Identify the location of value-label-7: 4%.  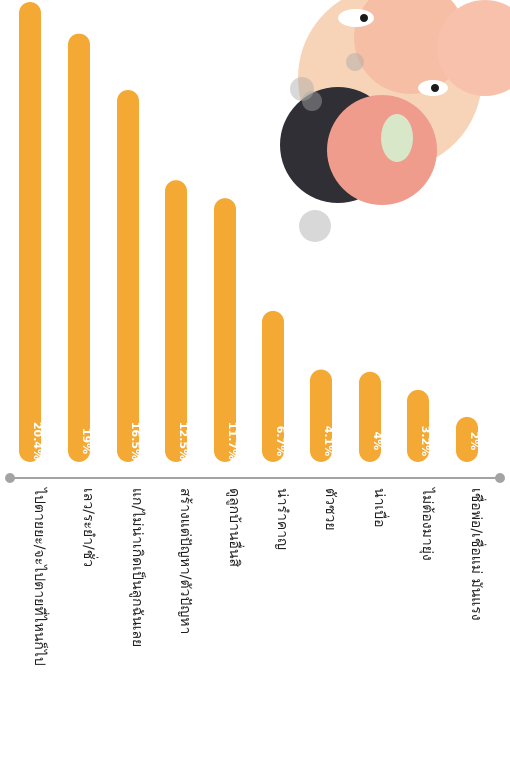
(377, 441).